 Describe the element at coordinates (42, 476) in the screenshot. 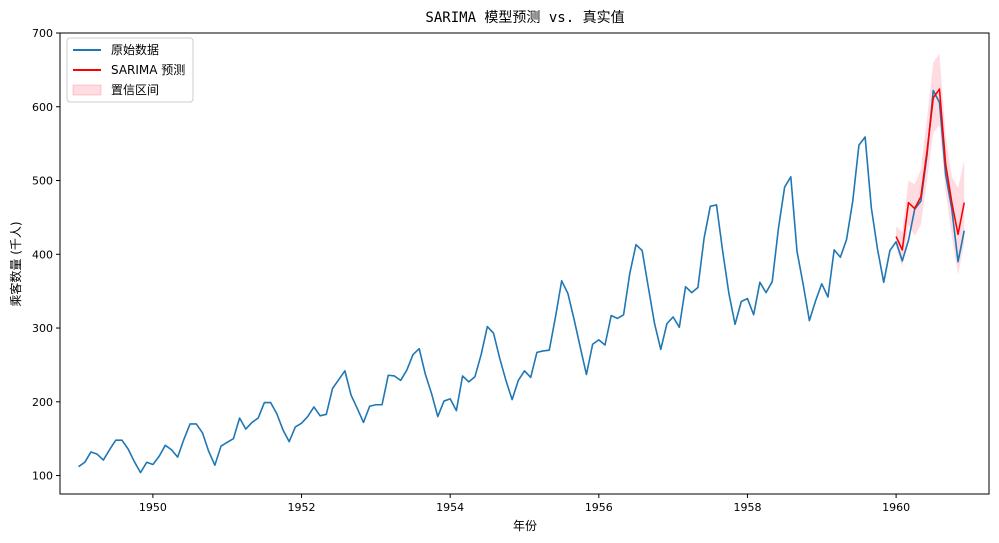

I see `y-tick-label: 100` at that location.